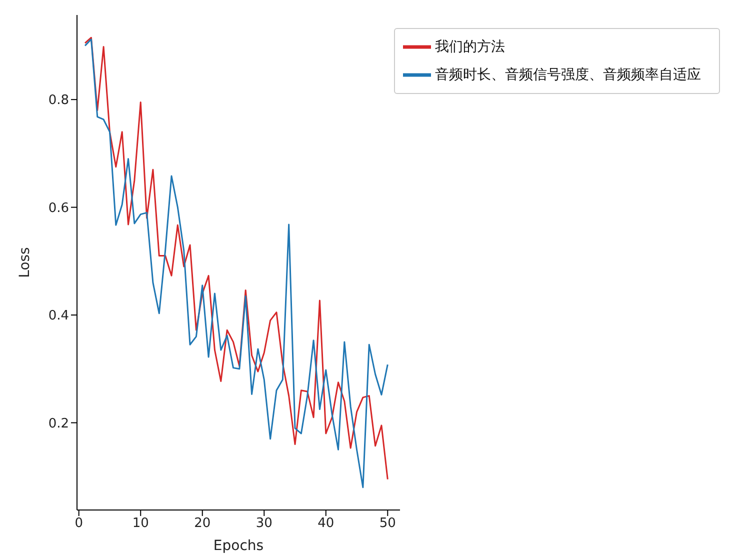 The width and height of the screenshot is (732, 558). Describe the element at coordinates (58, 208) in the screenshot. I see `y-tick-label: 0.6` at that location.